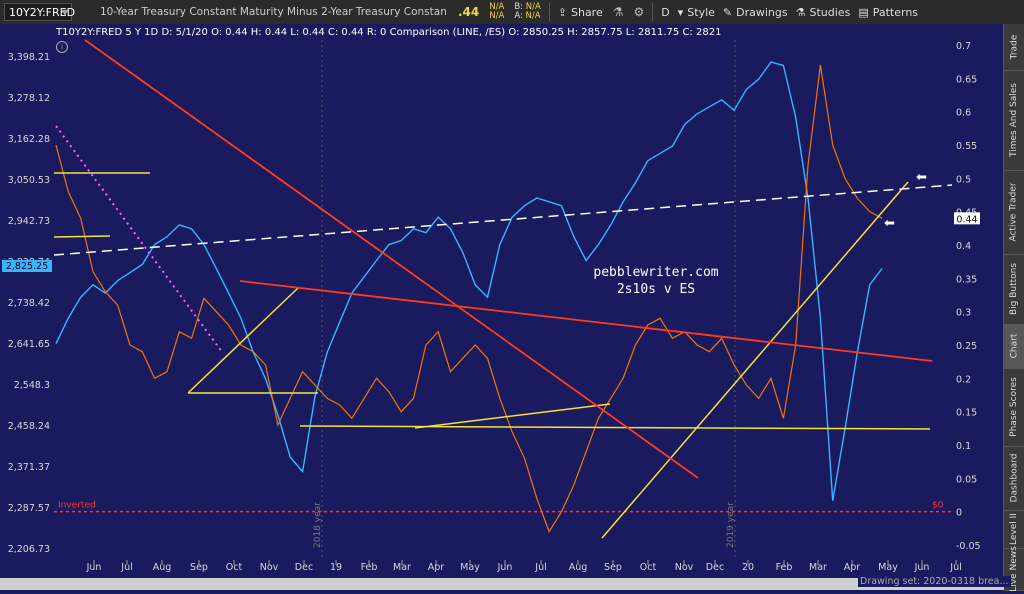  What do you see at coordinates (562, 12) in the screenshot?
I see `share-icon: ⇪` at bounding box center [562, 12].